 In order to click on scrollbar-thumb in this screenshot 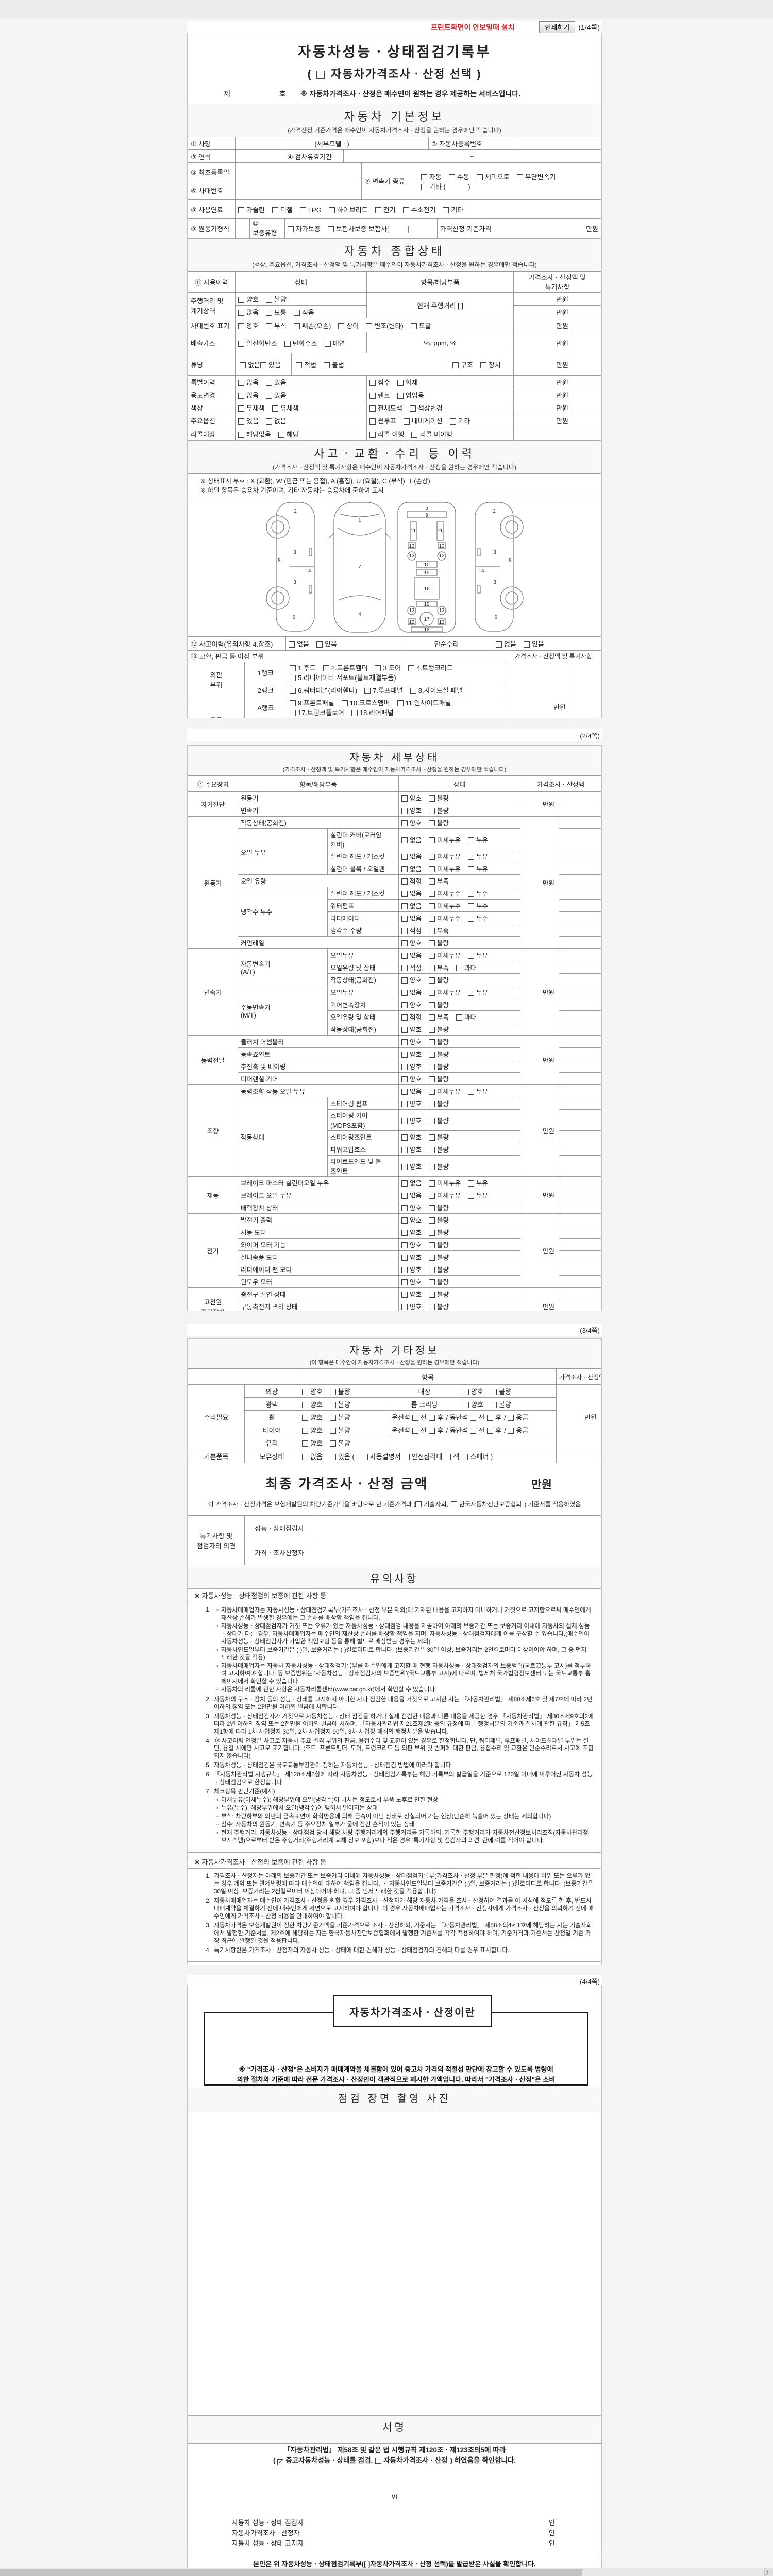, I will do `click(291, 2572)`.